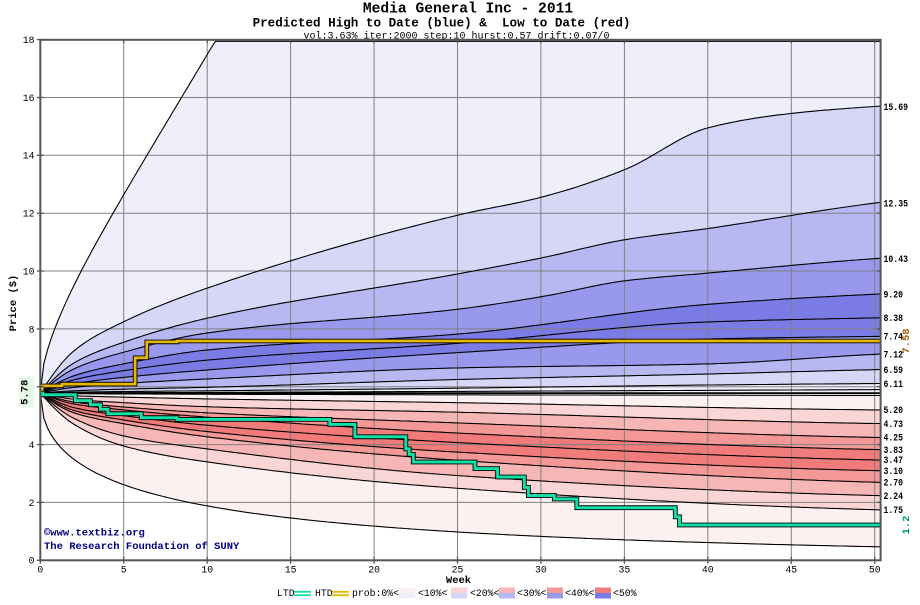 This screenshot has width=920, height=605. What do you see at coordinates (29, 156) in the screenshot?
I see `svg-text: 14` at bounding box center [29, 156].